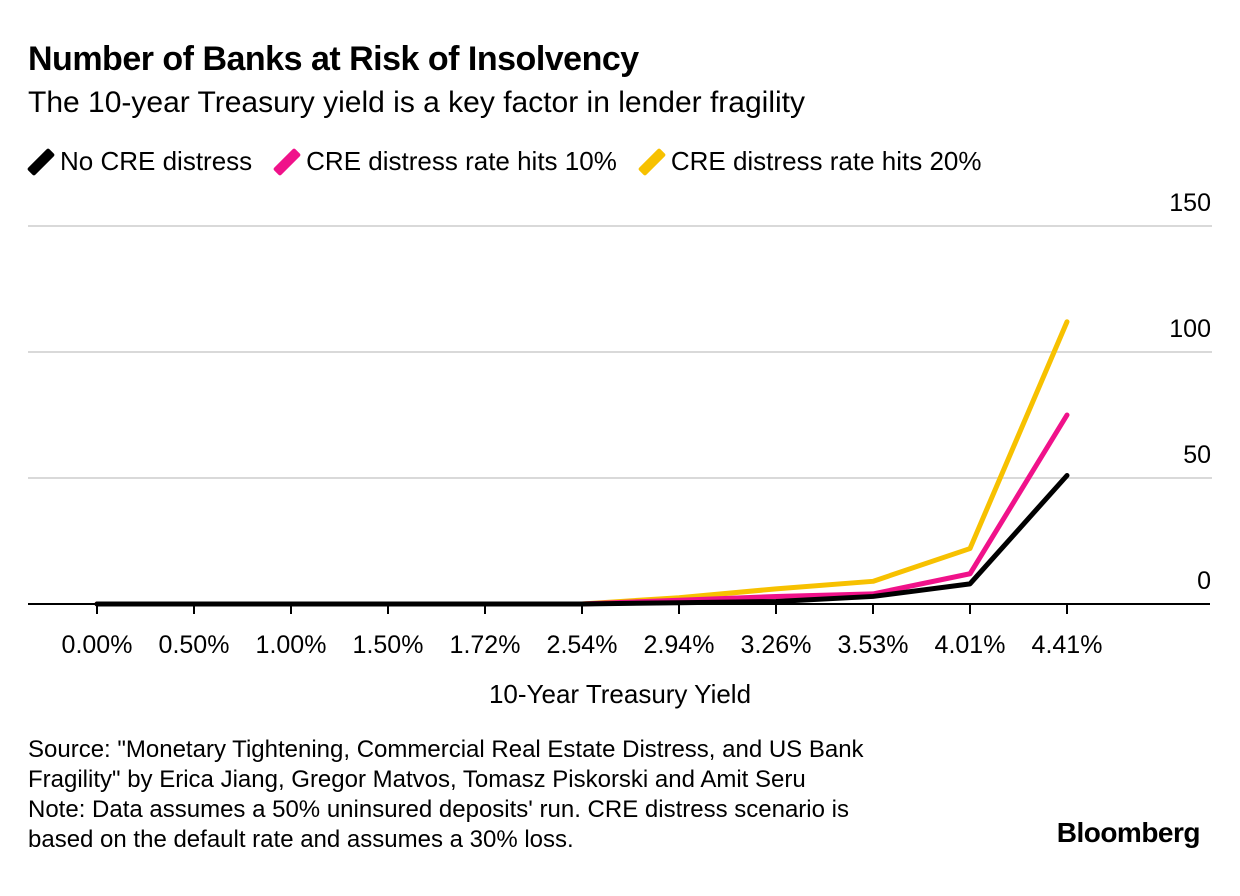  I want to click on y-tick-label-0: 0, so click(1204, 581).